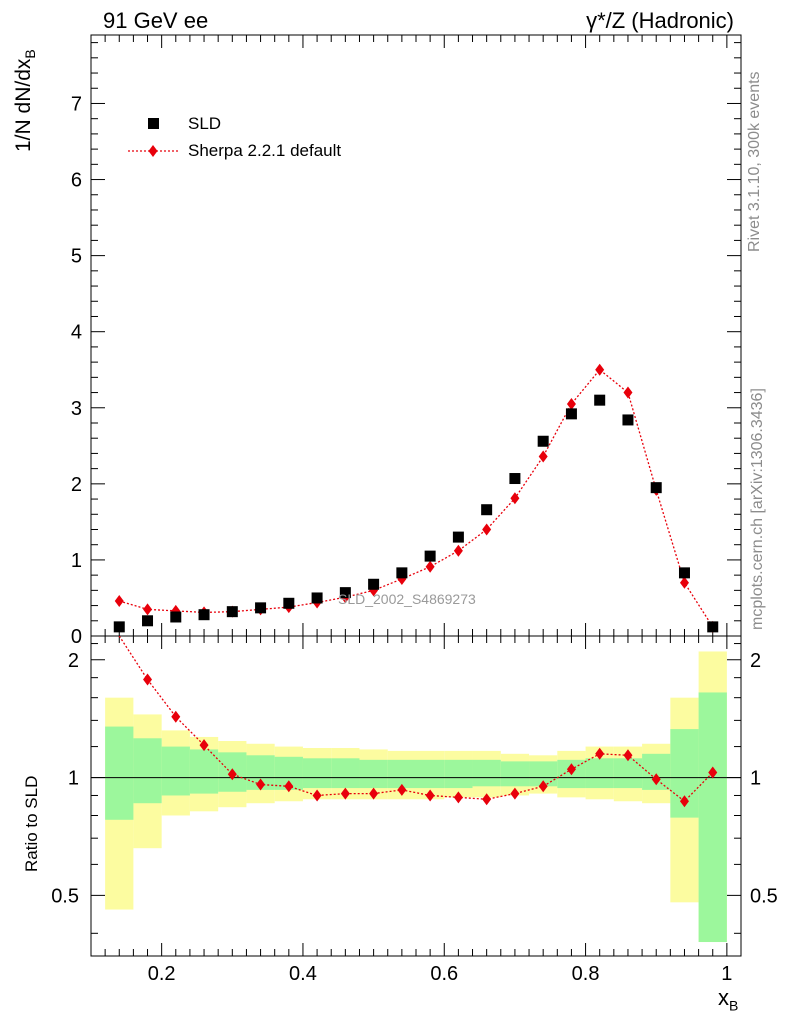 The height and width of the screenshot is (1024, 786). I want to click on y-tick-label: 1, so click(76, 561).